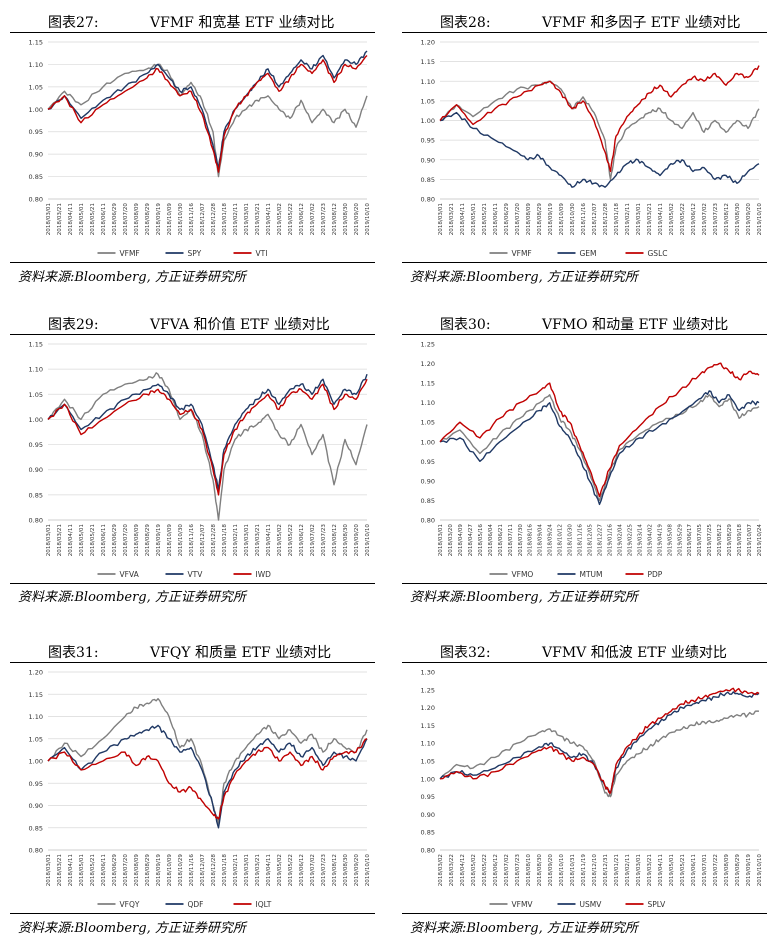 This screenshot has width=780, height=945. What do you see at coordinates (241, 653) in the screenshot?
I see `chart-title-text: VFQY 和质量 ETF 业绩对比` at bounding box center [241, 653].